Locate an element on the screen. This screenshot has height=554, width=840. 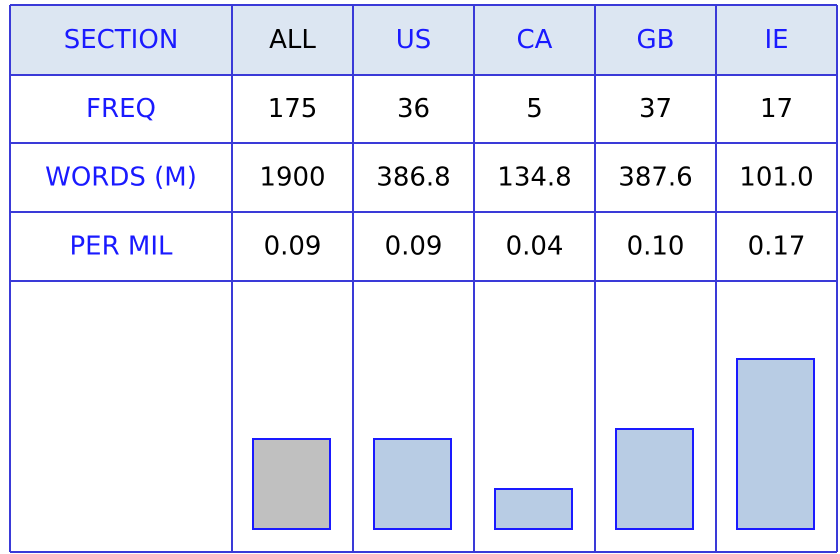
text: 5 is located at coordinates (534, 109).